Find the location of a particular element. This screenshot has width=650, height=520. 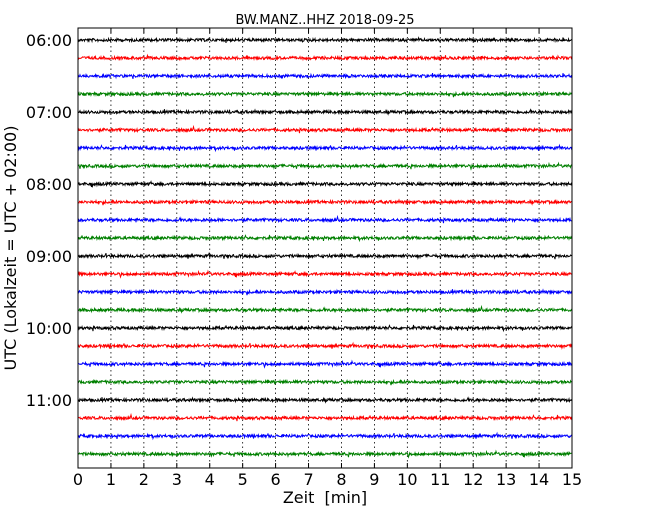

x-tick-label: 1 is located at coordinates (111, 479).